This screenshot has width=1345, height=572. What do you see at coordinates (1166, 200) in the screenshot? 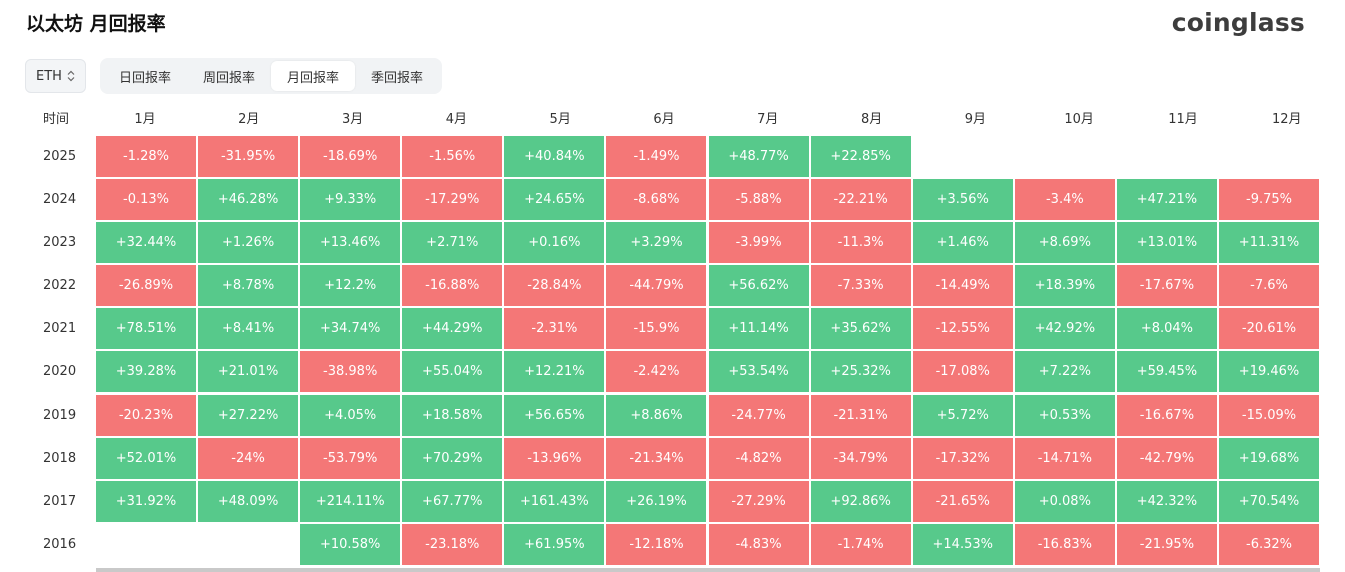
I see `return-cell: +47.21%` at bounding box center [1166, 200].